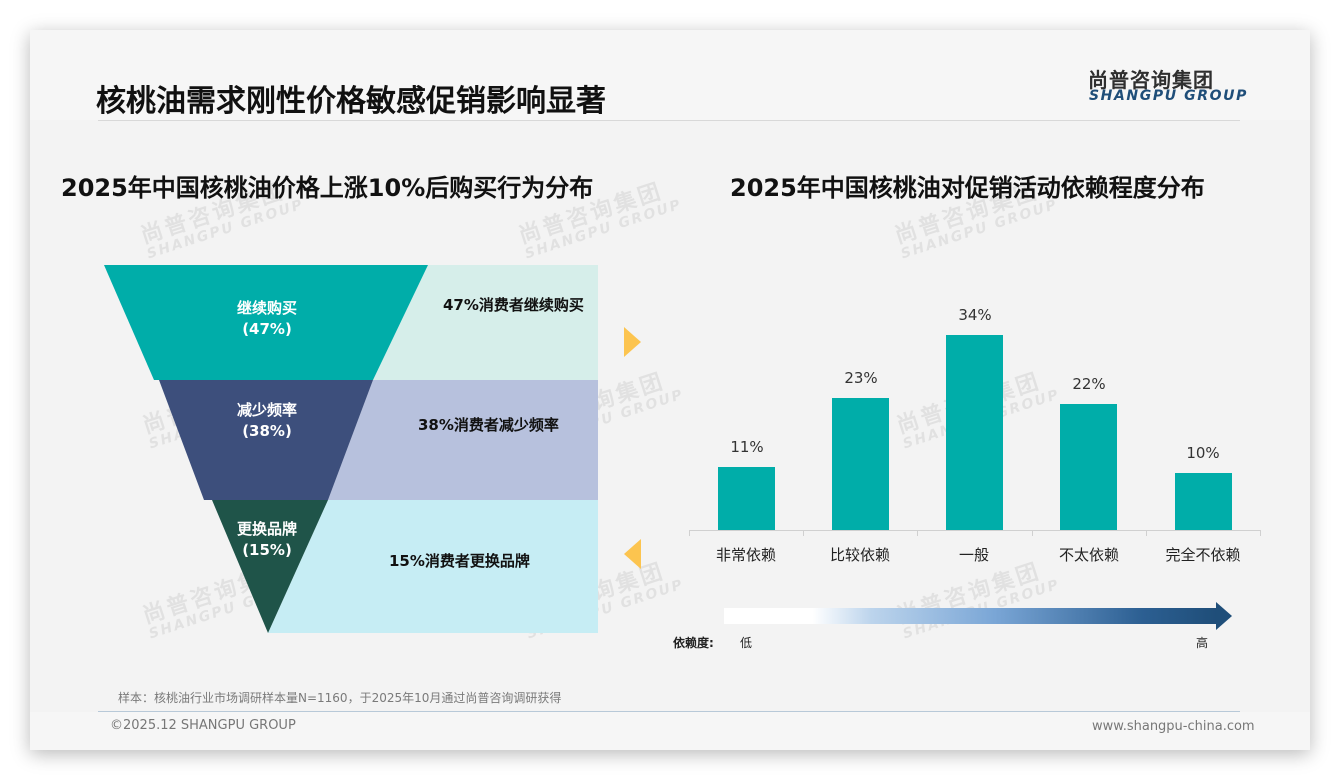  What do you see at coordinates (327, 188) in the screenshot?
I see `funnel-chart-title: 2025年中国核桃油价格上涨10%后购买行为分布` at bounding box center [327, 188].